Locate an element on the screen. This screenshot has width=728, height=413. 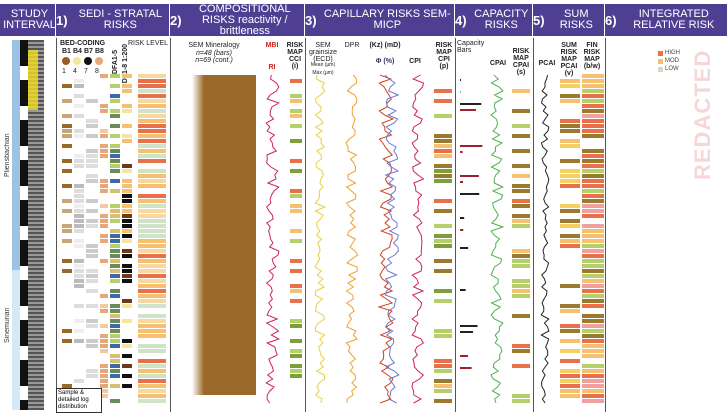
zone-bar is located at coordinates (24, 225).